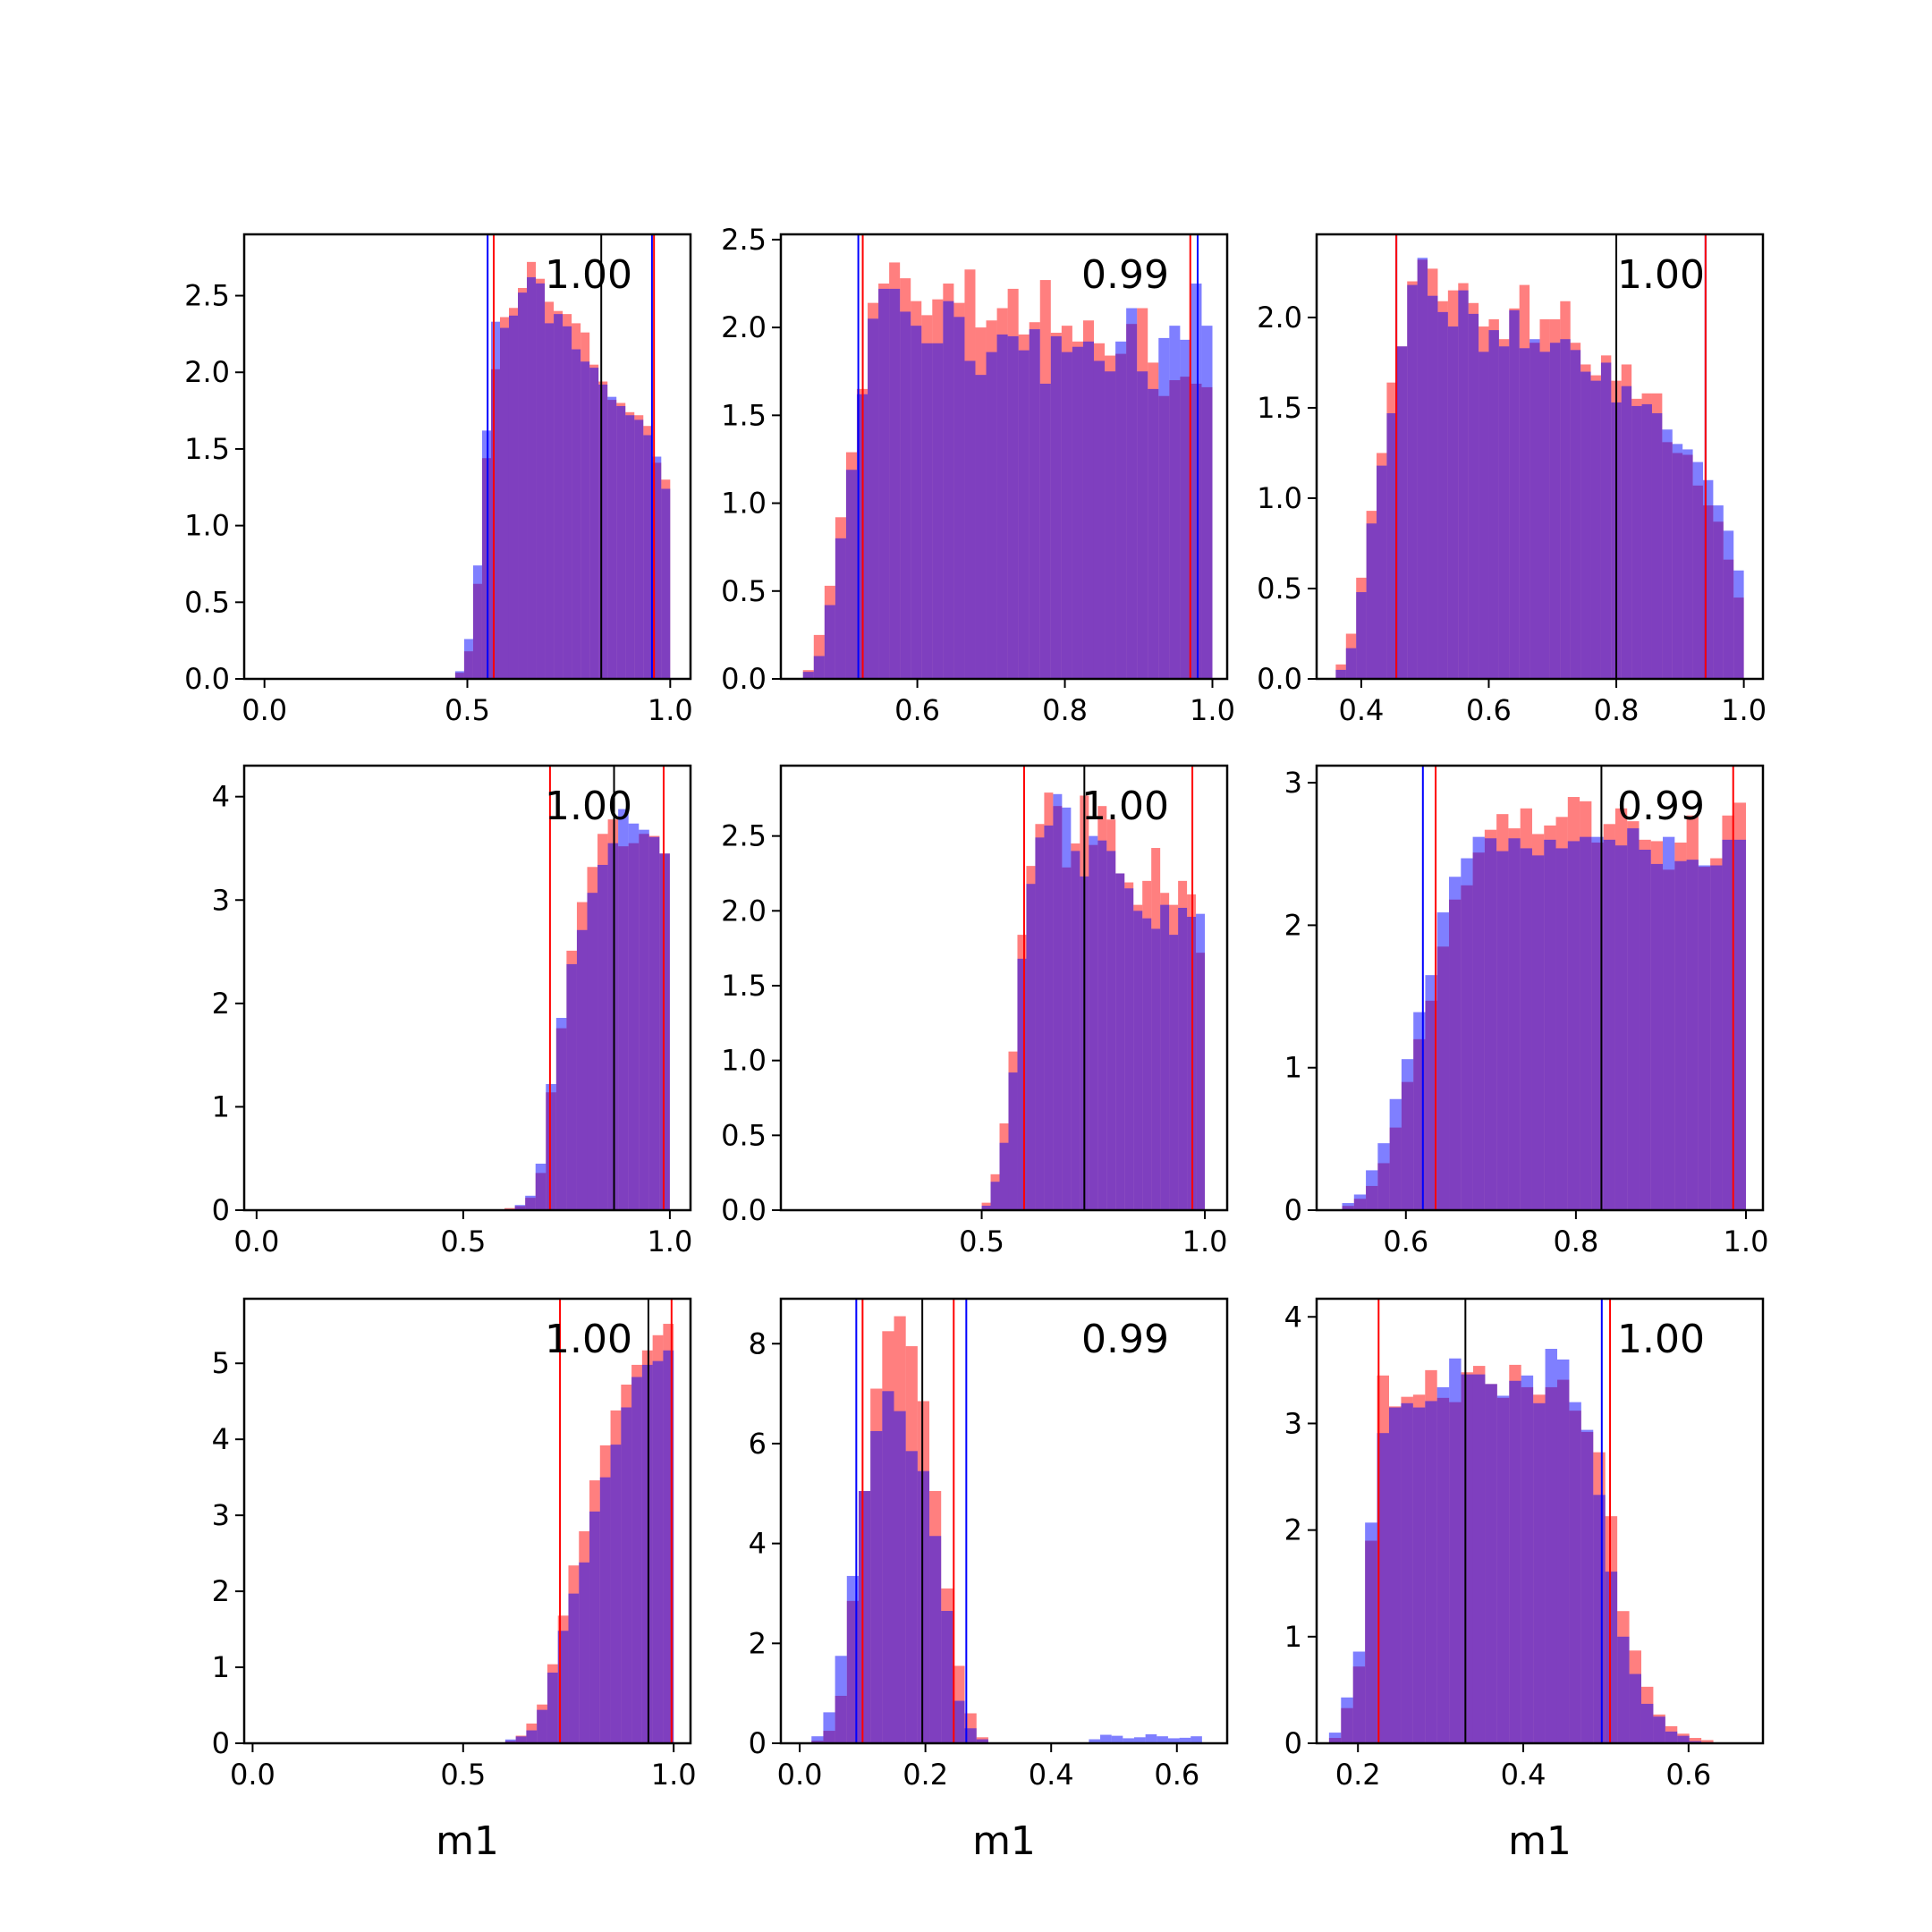  I want to click on x-tick-label: 0.4, so click(1051, 1775).